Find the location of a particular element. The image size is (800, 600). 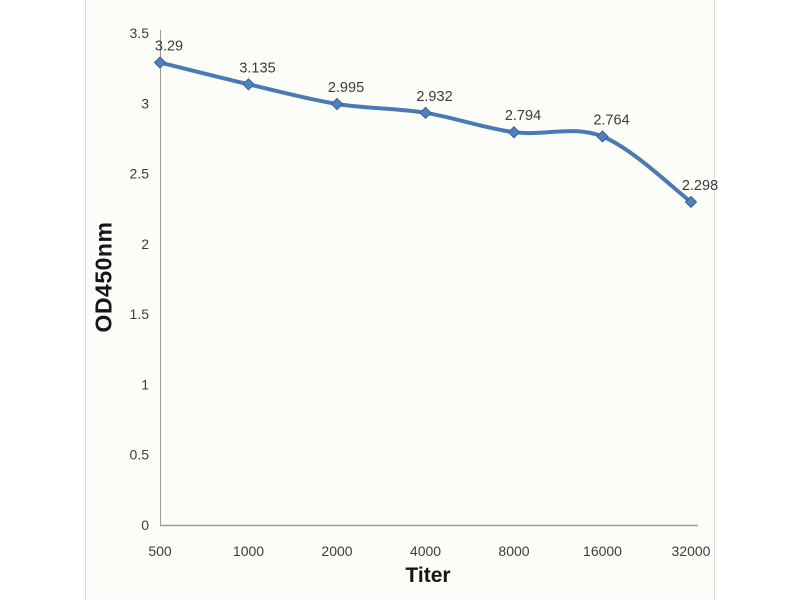

x-axis-title: Titer is located at coordinates (428, 575).